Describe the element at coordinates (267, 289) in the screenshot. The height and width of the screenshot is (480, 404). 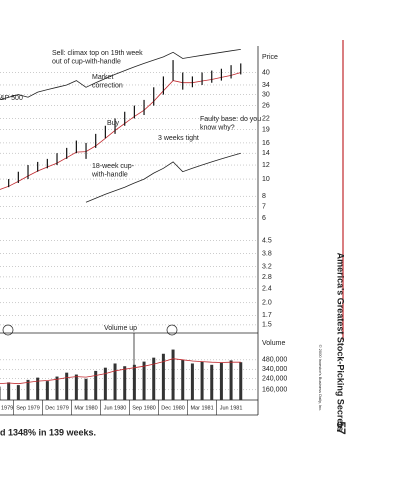
I see `y-tick-label: 2.4` at that location.